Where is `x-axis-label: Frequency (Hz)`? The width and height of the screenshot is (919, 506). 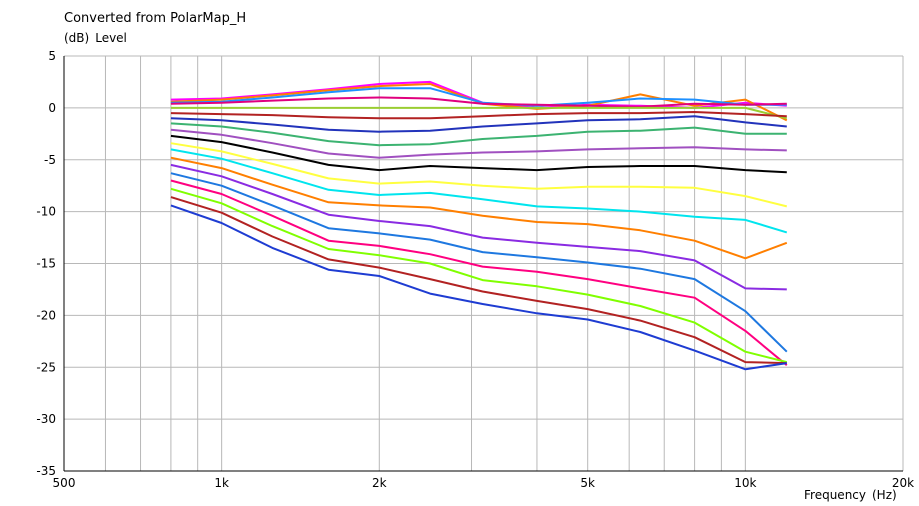 x-axis-label: Frequency (Hz) is located at coordinates (850, 495).